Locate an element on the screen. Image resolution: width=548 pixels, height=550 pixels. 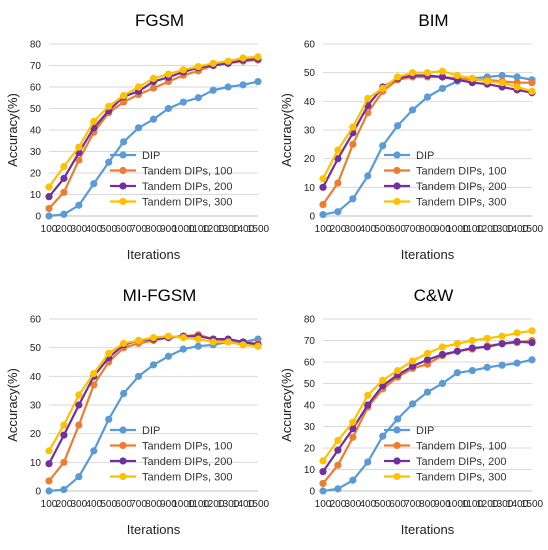
legend-label: Tandem DIPs, 300 is located at coordinates (187, 203).